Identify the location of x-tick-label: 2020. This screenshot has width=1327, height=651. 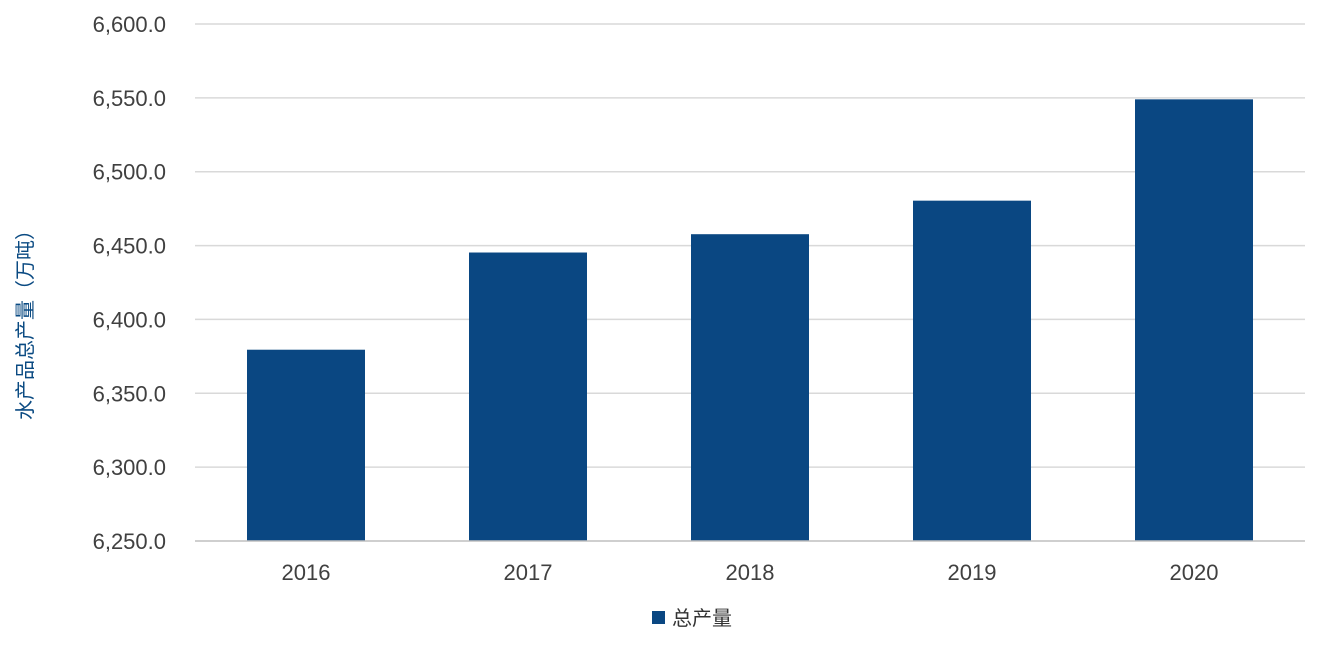
(1194, 572).